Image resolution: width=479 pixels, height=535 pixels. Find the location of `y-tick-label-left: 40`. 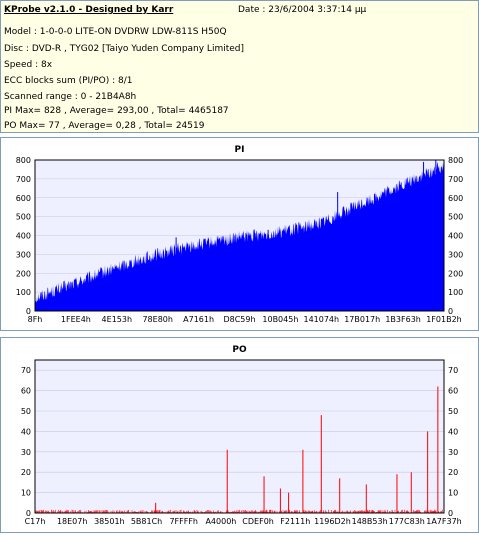

y-tick-label-left: 40 is located at coordinates (26, 431).